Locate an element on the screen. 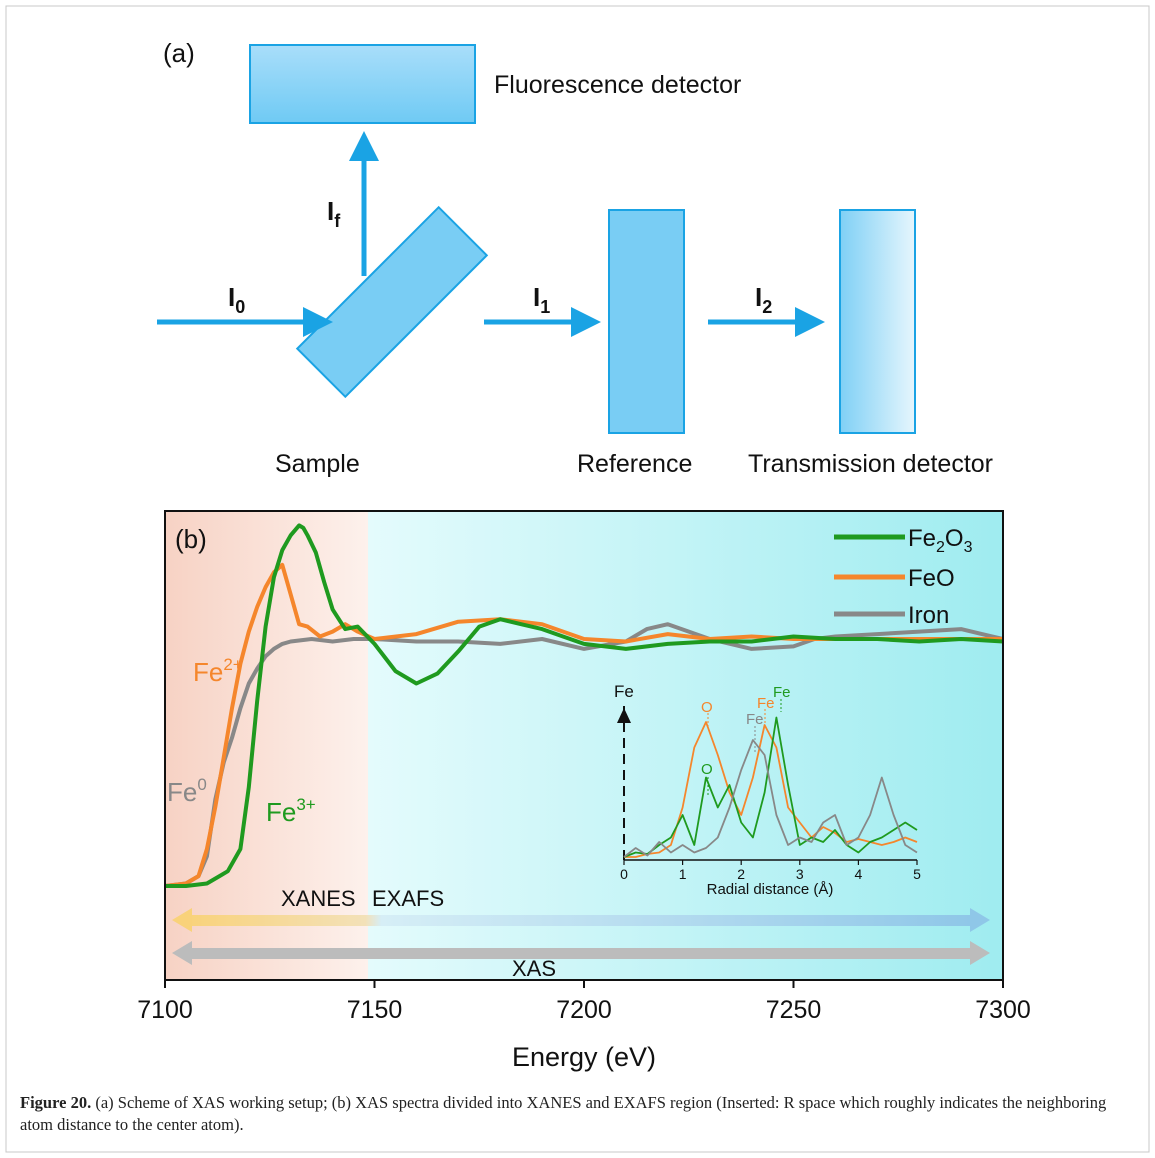  inset-x-tick-label-1: 1 is located at coordinates (683, 874).